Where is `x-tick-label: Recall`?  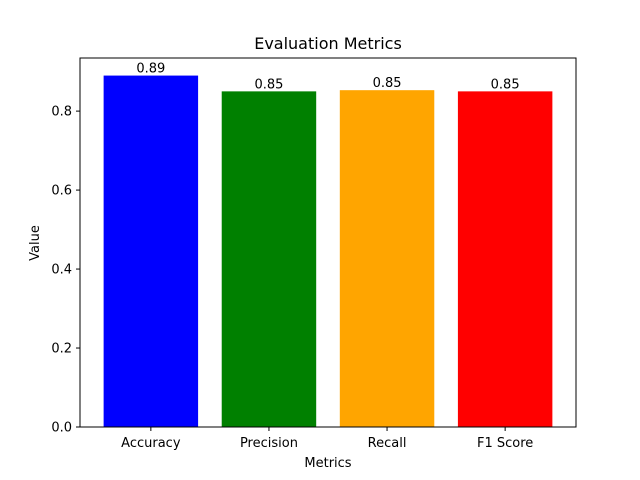 x-tick-label: Recall is located at coordinates (387, 443).